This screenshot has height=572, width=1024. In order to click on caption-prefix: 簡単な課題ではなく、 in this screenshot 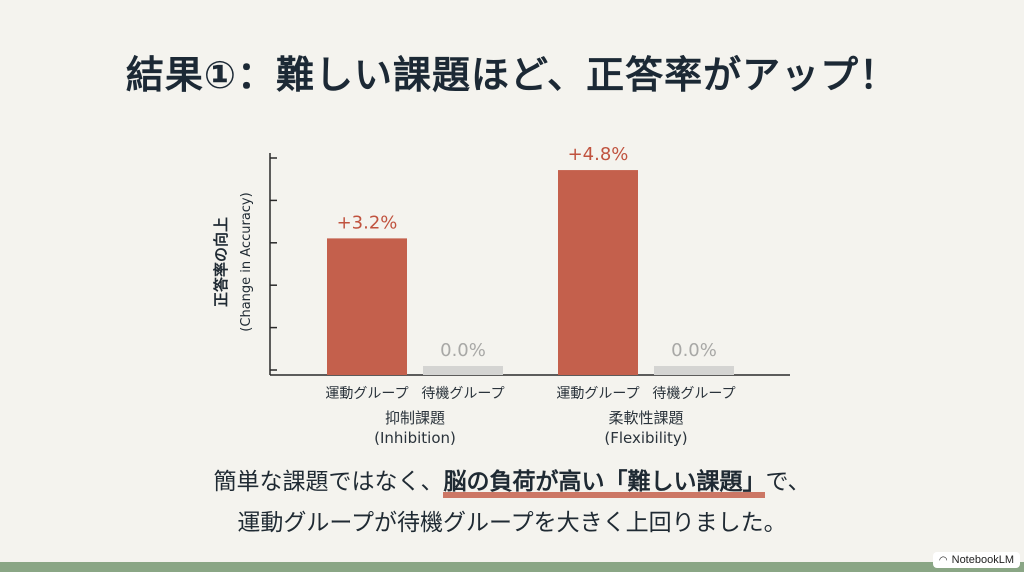, I will do `click(328, 482)`.